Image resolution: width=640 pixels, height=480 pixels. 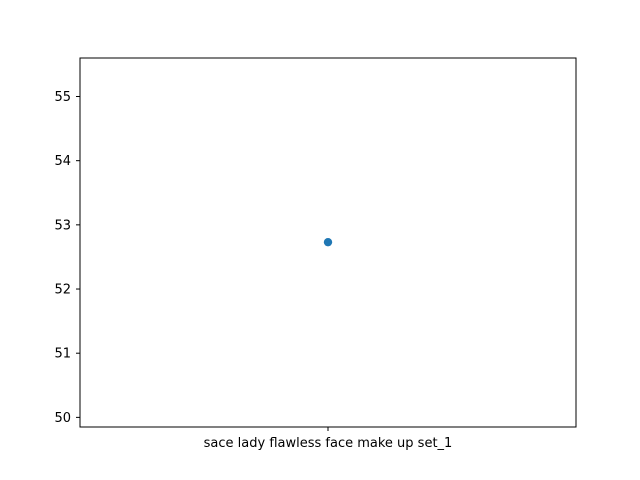 I want to click on data-point, so click(x=328, y=242).